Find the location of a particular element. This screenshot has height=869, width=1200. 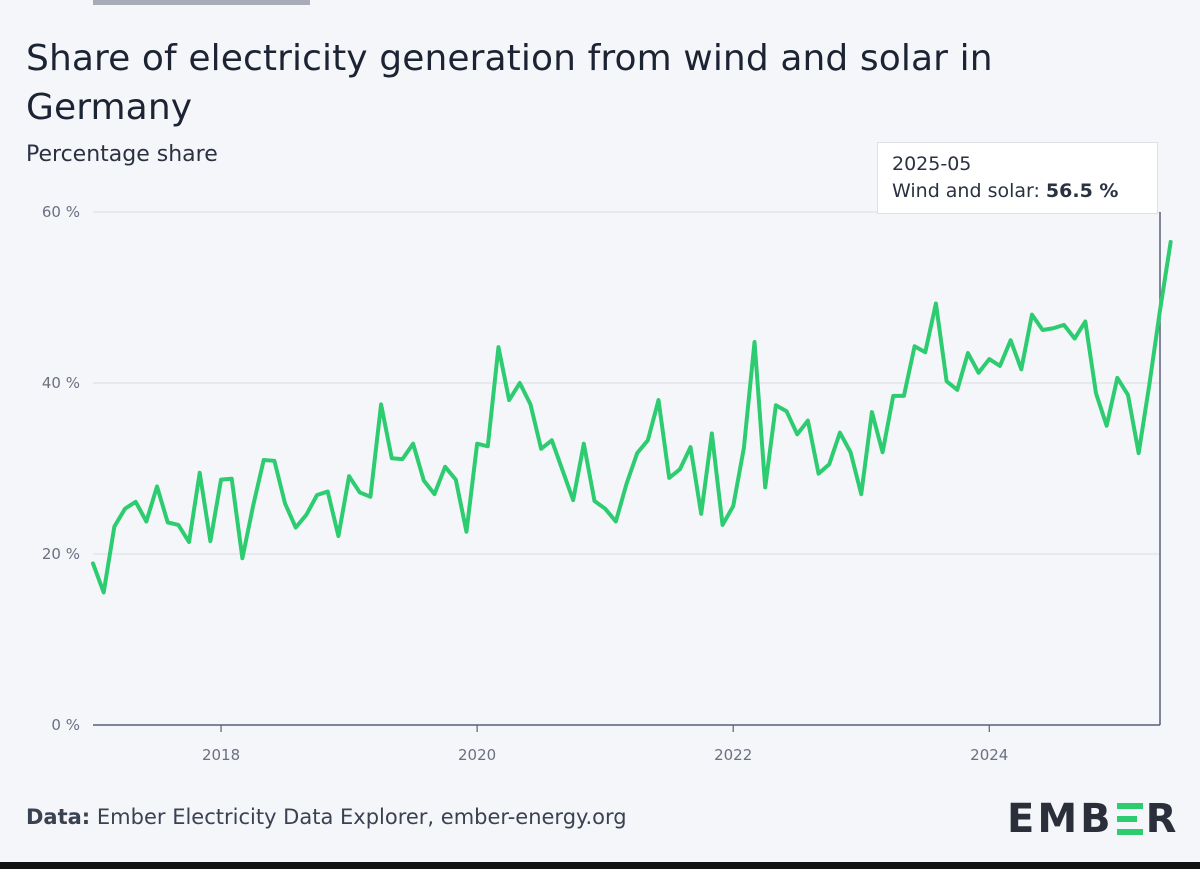

y-tick-label: 0 % is located at coordinates (65, 725).